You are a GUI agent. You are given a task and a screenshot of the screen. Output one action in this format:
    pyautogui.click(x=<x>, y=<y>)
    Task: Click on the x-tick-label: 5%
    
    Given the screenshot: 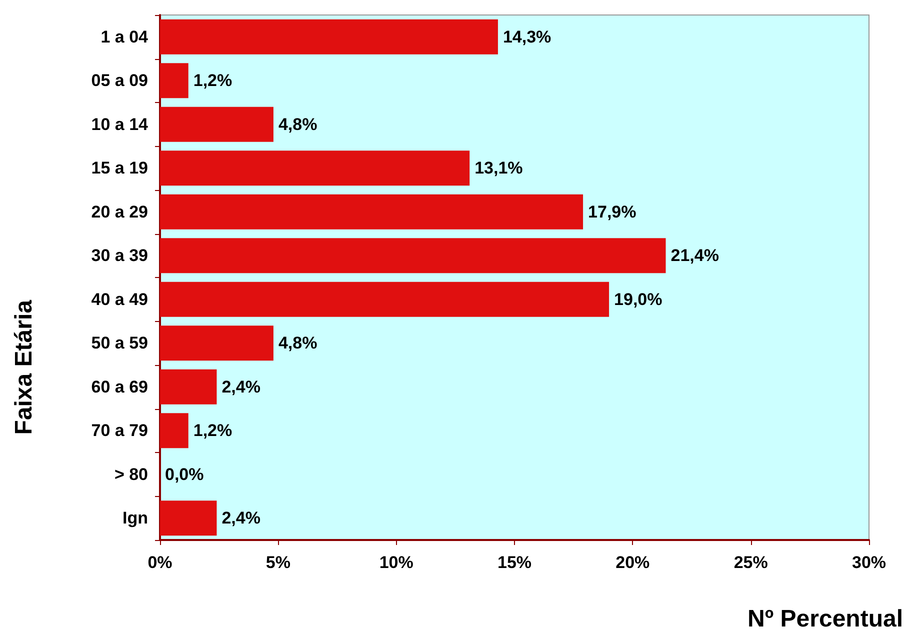 What is the action you would take?
    pyautogui.click(x=278, y=562)
    